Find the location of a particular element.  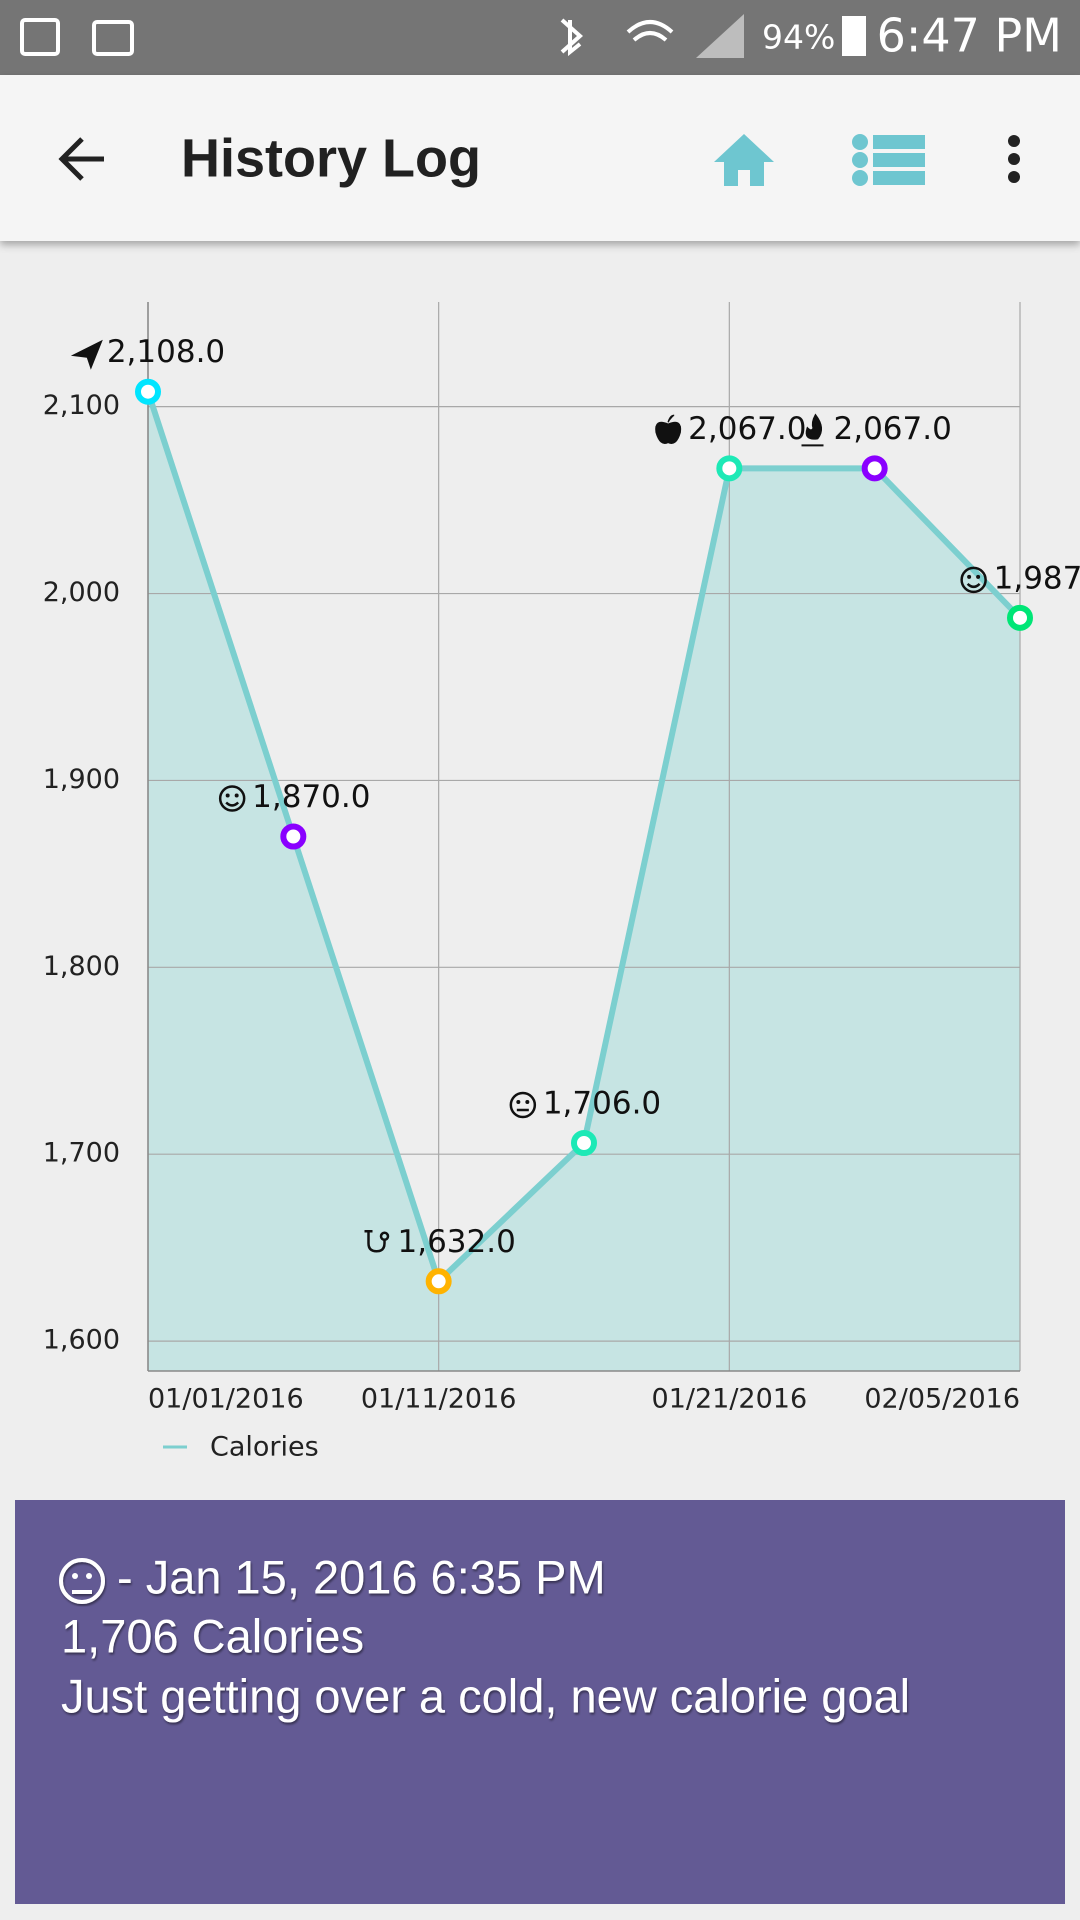

y-tick-label: 2,000 is located at coordinates (81, 592).